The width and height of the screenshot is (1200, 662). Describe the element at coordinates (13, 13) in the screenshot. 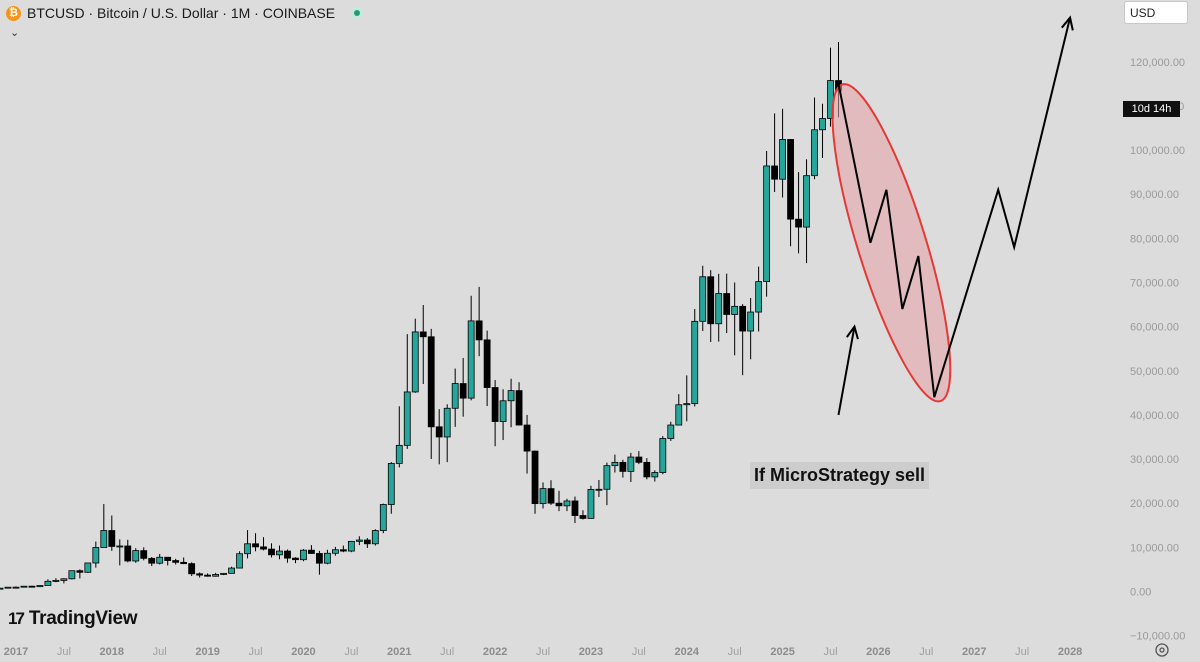

I see `bitcoin-icon: ₿` at that location.